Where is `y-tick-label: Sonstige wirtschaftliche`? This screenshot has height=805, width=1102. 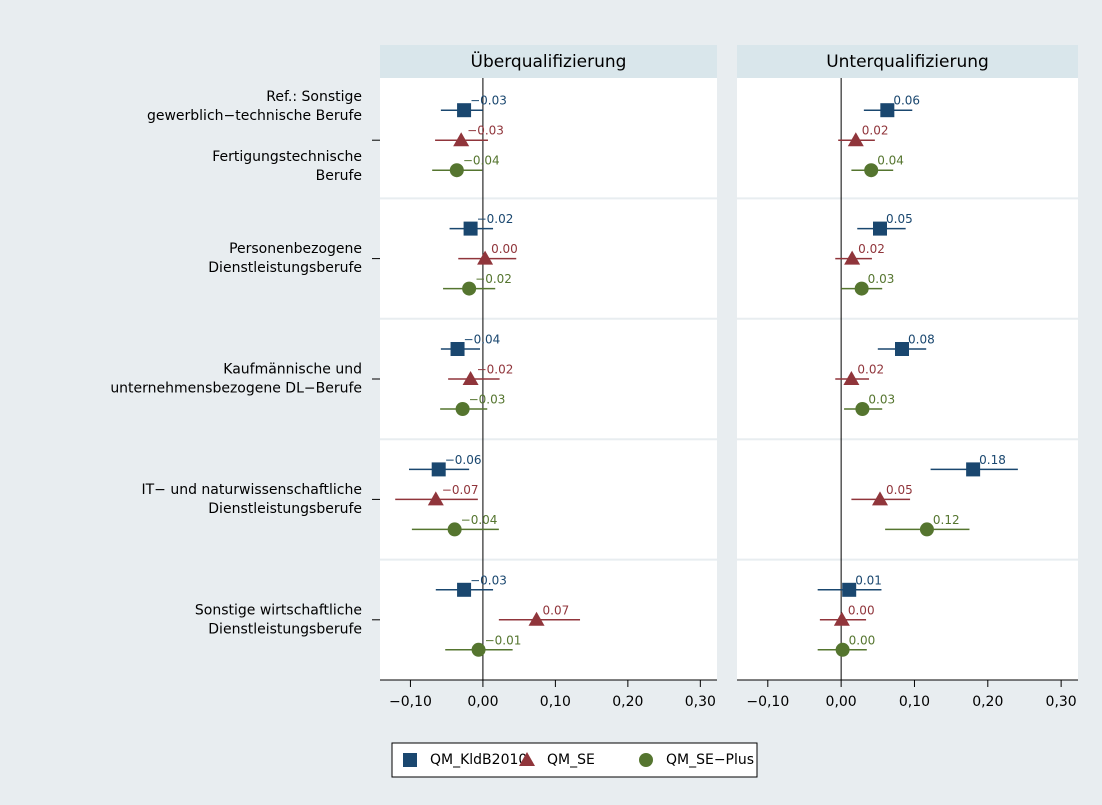 y-tick-label: Sonstige wirtschaftliche is located at coordinates (278, 610).